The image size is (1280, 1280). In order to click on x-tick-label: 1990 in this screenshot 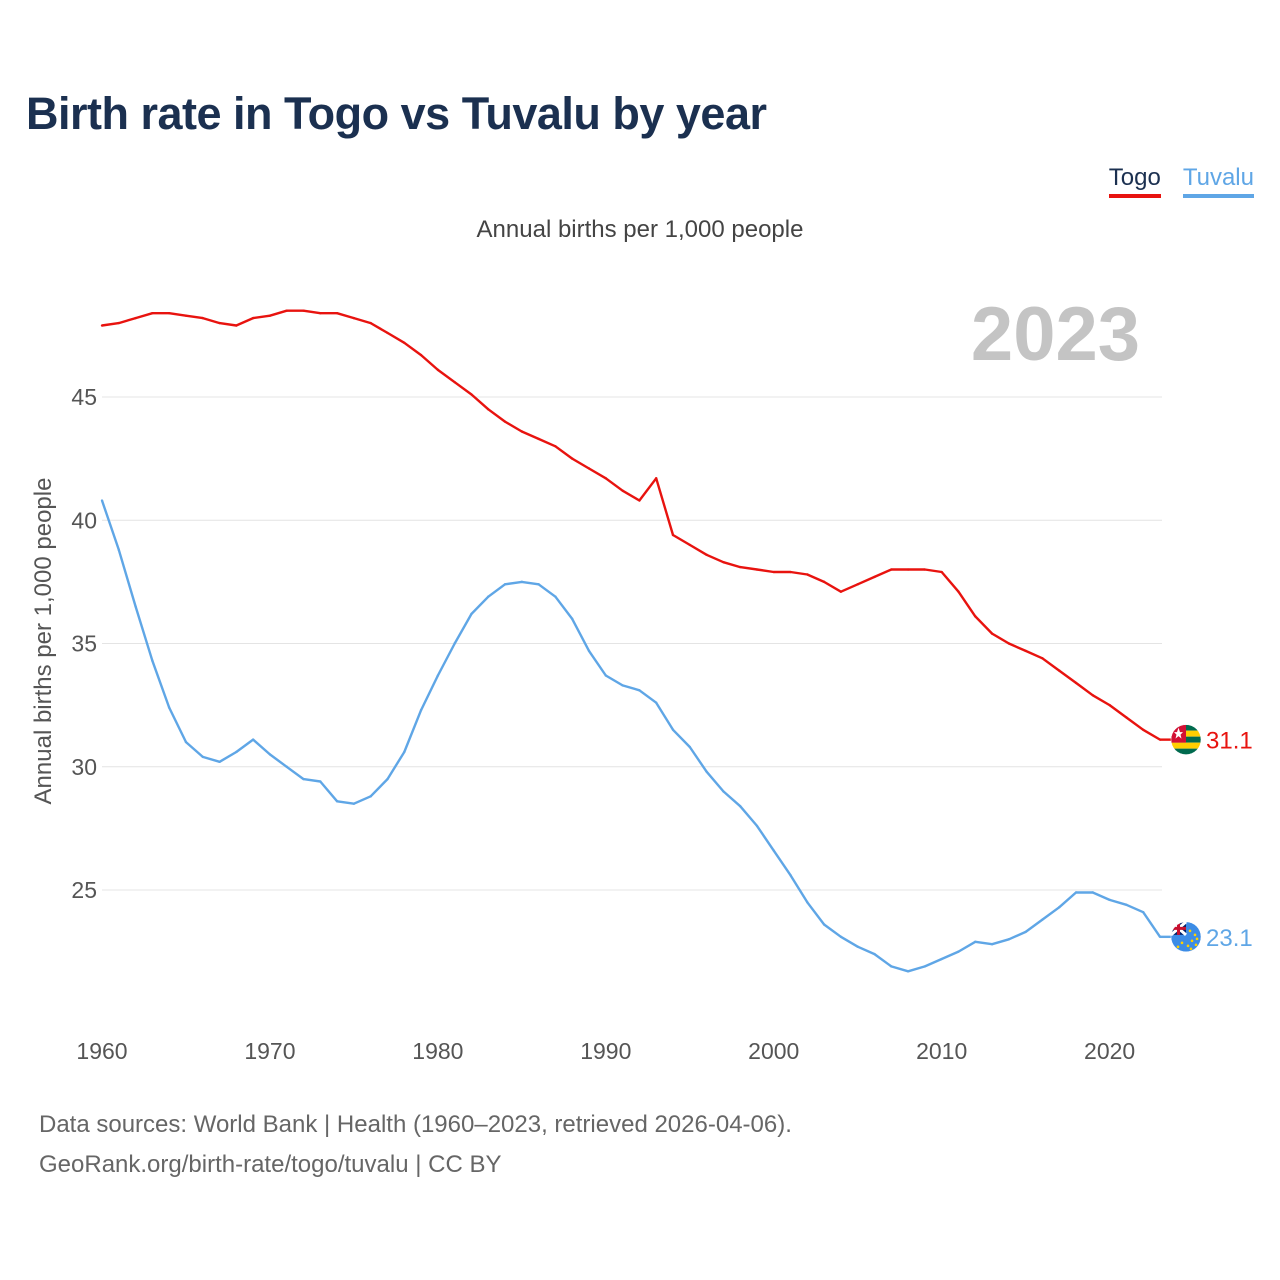, I will do `click(605, 1051)`.